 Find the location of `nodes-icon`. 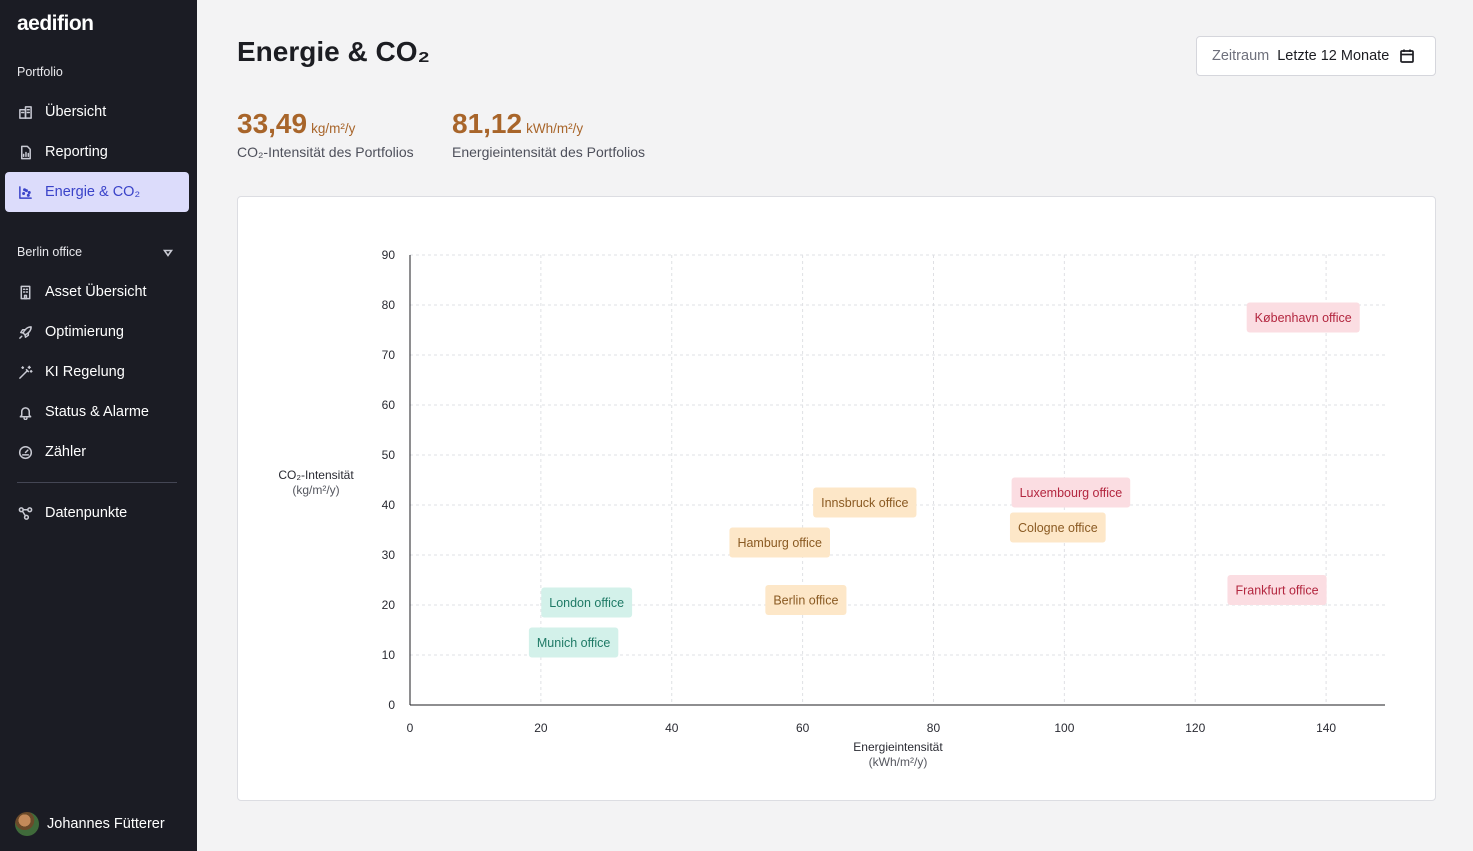

nodes-icon is located at coordinates (25, 513).